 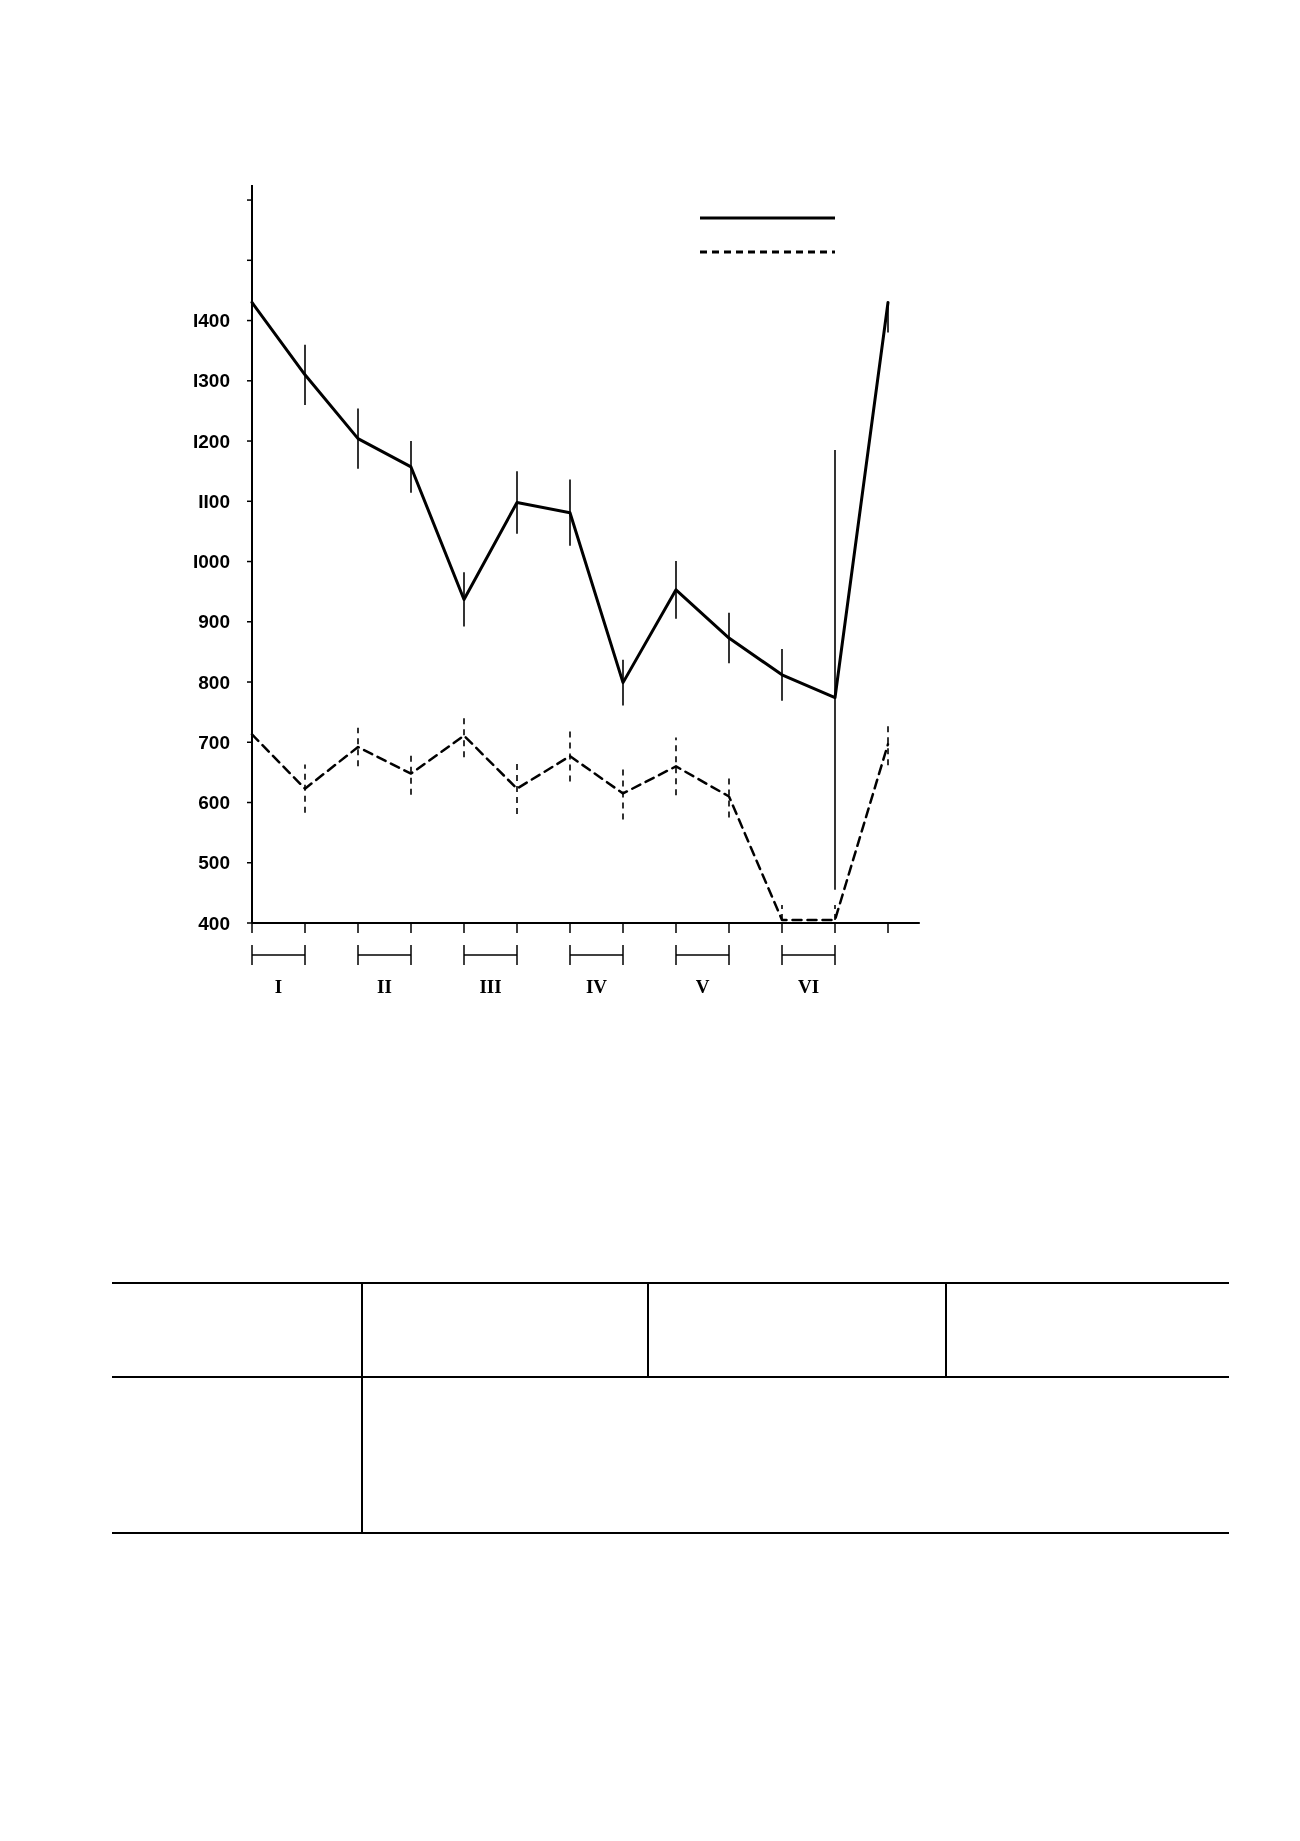 What do you see at coordinates (214, 682) in the screenshot?
I see `y-tick-label: 800` at bounding box center [214, 682].